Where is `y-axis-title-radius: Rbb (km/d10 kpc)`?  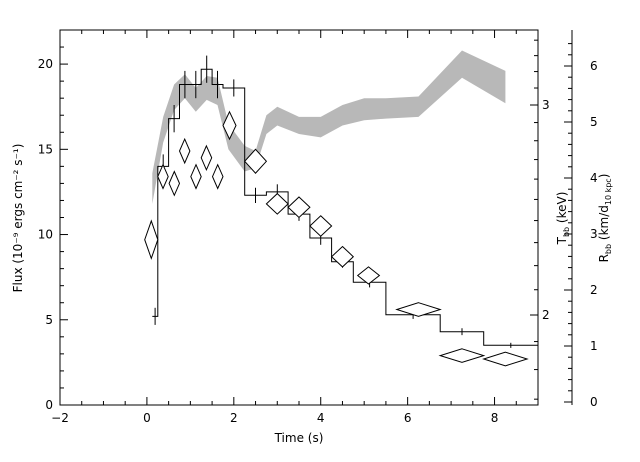
y-axis-title-radius: Rbb (km/d10 kpc) is located at coordinates (605, 218).